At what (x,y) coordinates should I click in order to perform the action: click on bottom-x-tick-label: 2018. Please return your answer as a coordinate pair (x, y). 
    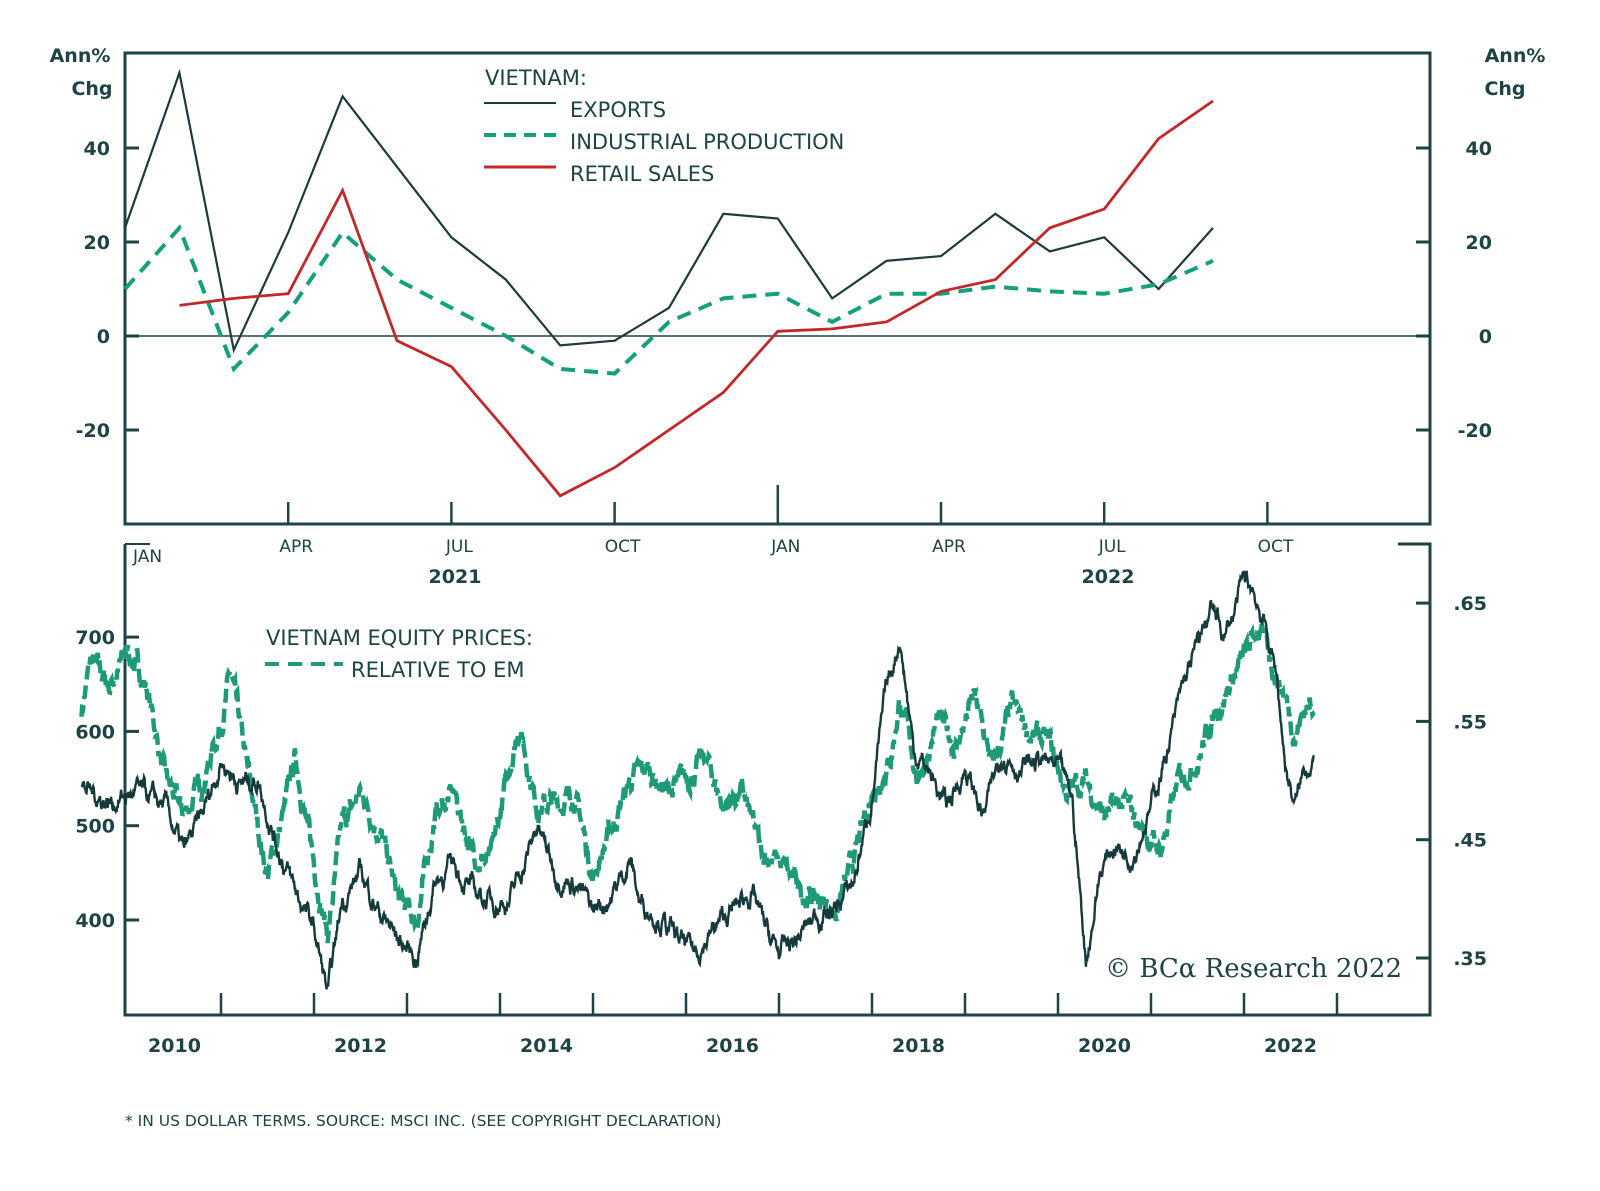
    Looking at the image, I should click on (918, 1046).